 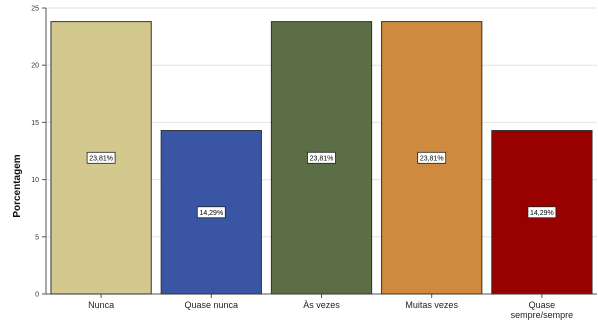 I want to click on category-label: Muitas vezes, so click(x=431, y=305).